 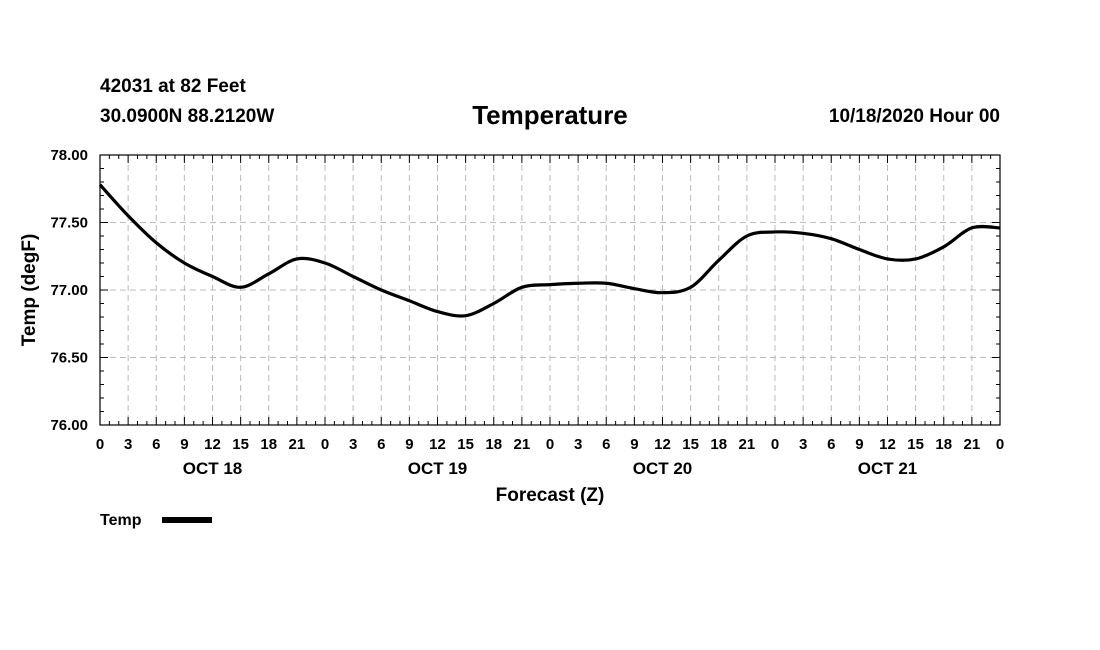 What do you see at coordinates (173, 86) in the screenshot?
I see `station-label: 42031 at 82 Feet` at bounding box center [173, 86].